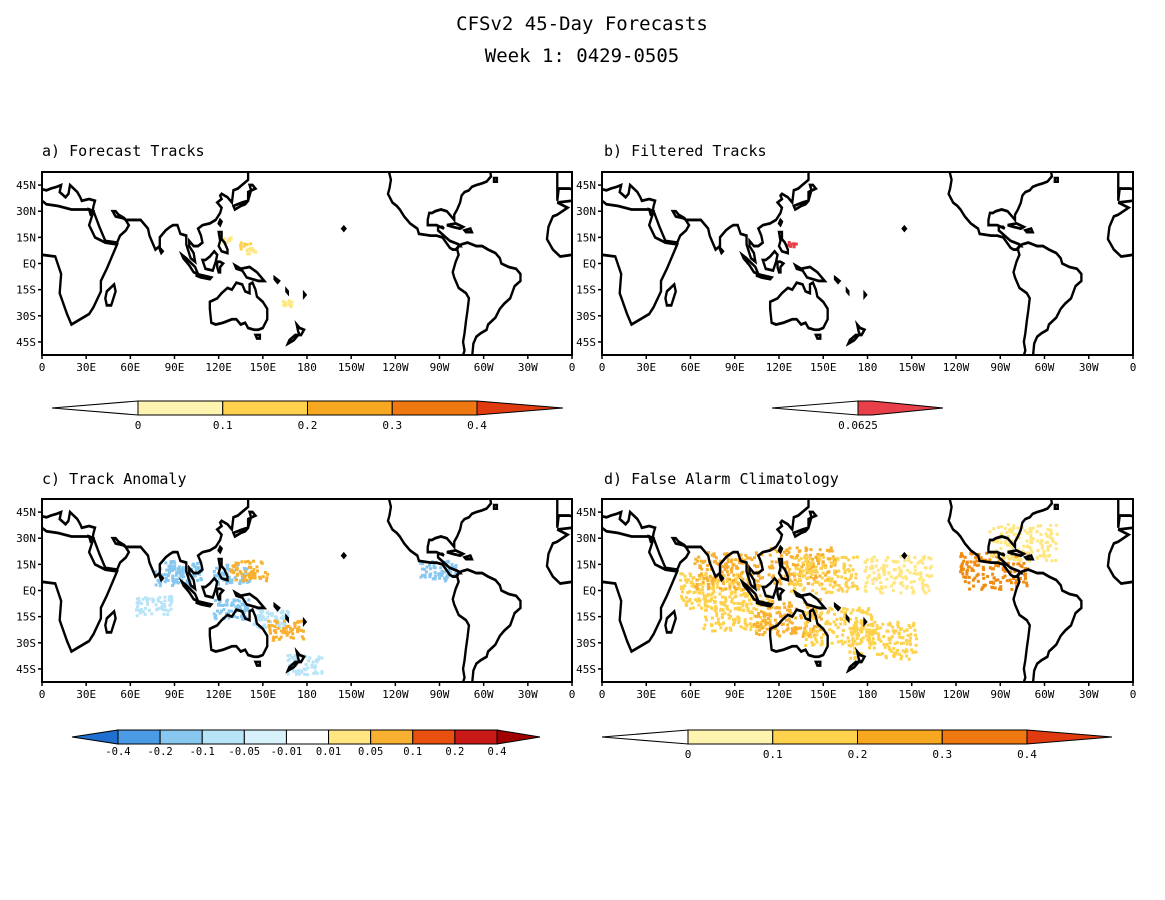 The width and height of the screenshot is (1165, 900). Describe the element at coordinates (26, 538) in the screenshot. I see `y-tick-label: 30N` at that location.